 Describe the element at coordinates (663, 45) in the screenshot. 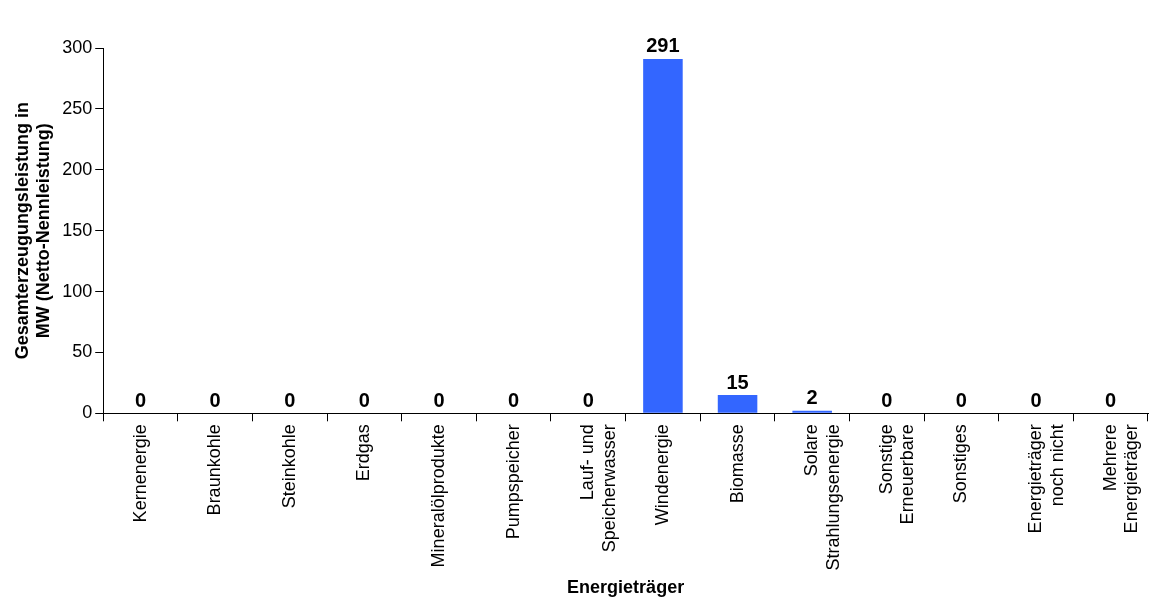

I see `data-label: 291` at that location.